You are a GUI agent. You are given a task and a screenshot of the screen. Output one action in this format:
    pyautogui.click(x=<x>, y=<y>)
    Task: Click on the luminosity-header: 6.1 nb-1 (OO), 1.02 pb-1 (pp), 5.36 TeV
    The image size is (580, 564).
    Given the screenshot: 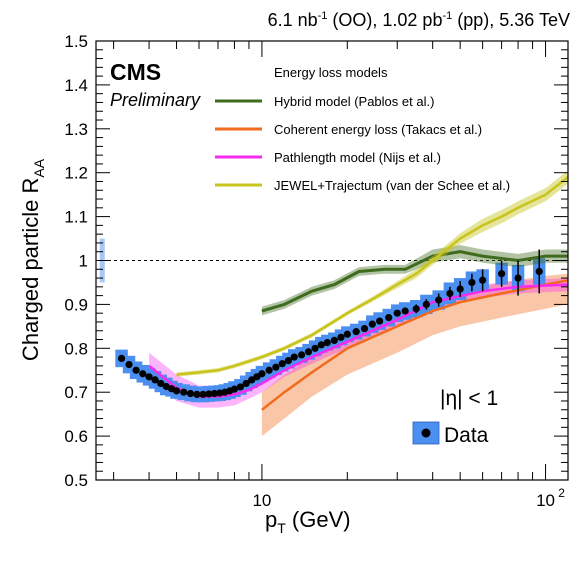 What is the action you would take?
    pyautogui.click(x=419, y=20)
    